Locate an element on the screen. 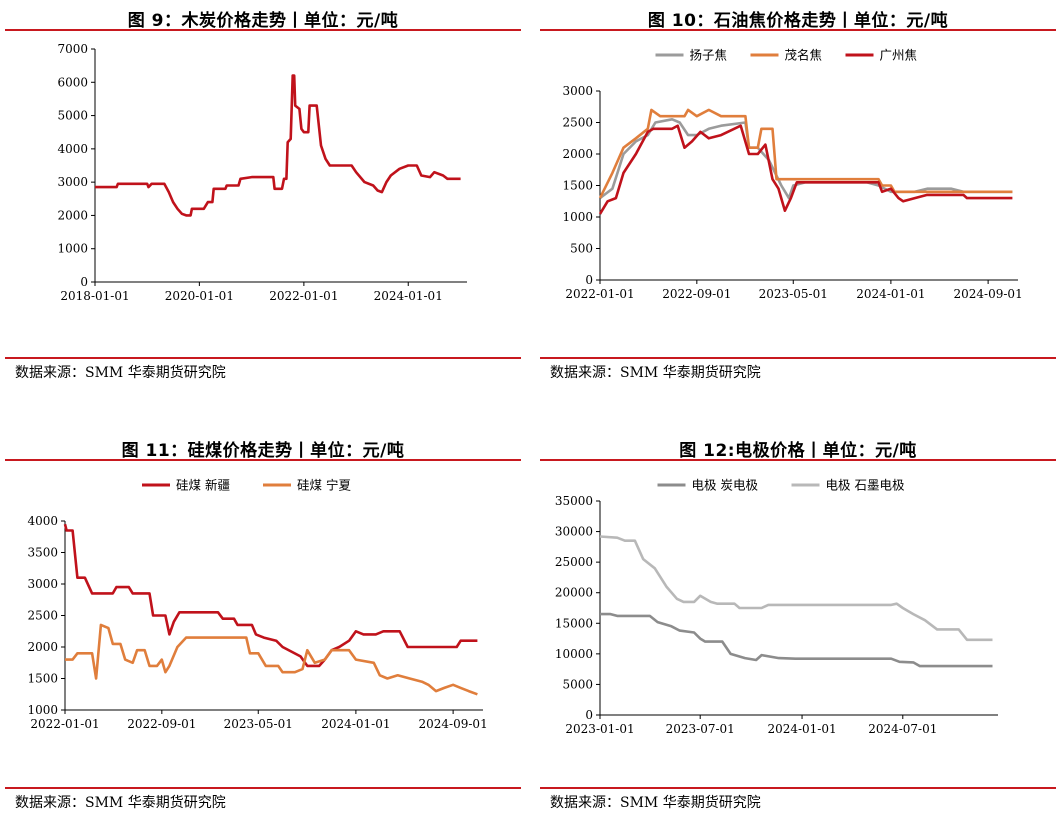 The width and height of the screenshot is (1057, 830). y-tick-label: 20000 is located at coordinates (574, 593).